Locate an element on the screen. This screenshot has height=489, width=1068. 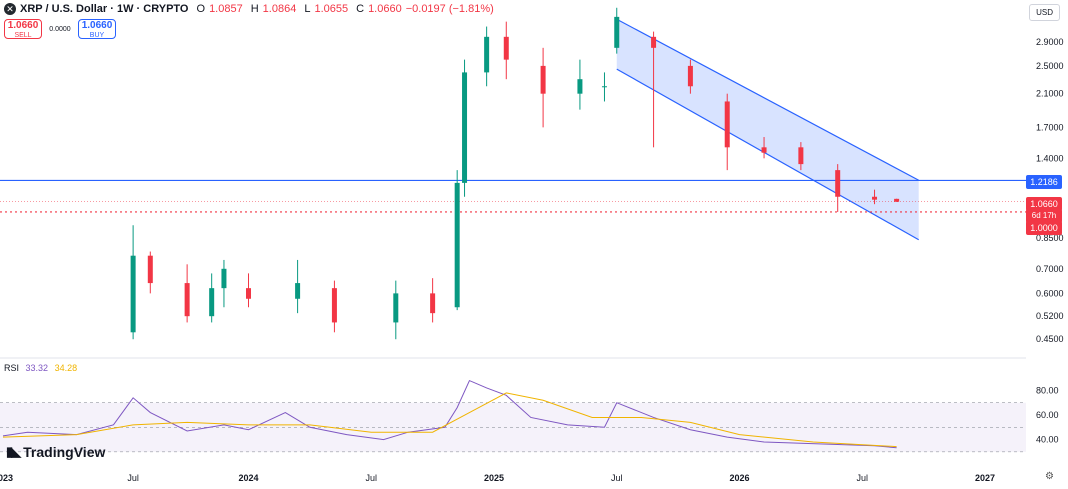
close-label: C is located at coordinates (360, 9).